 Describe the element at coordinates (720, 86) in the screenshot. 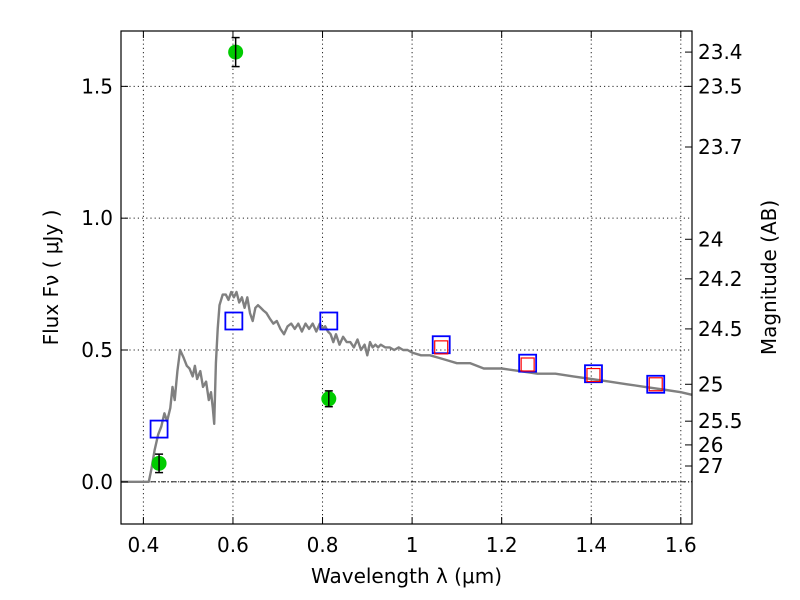

I see `right-tick-label: 23.5` at that location.